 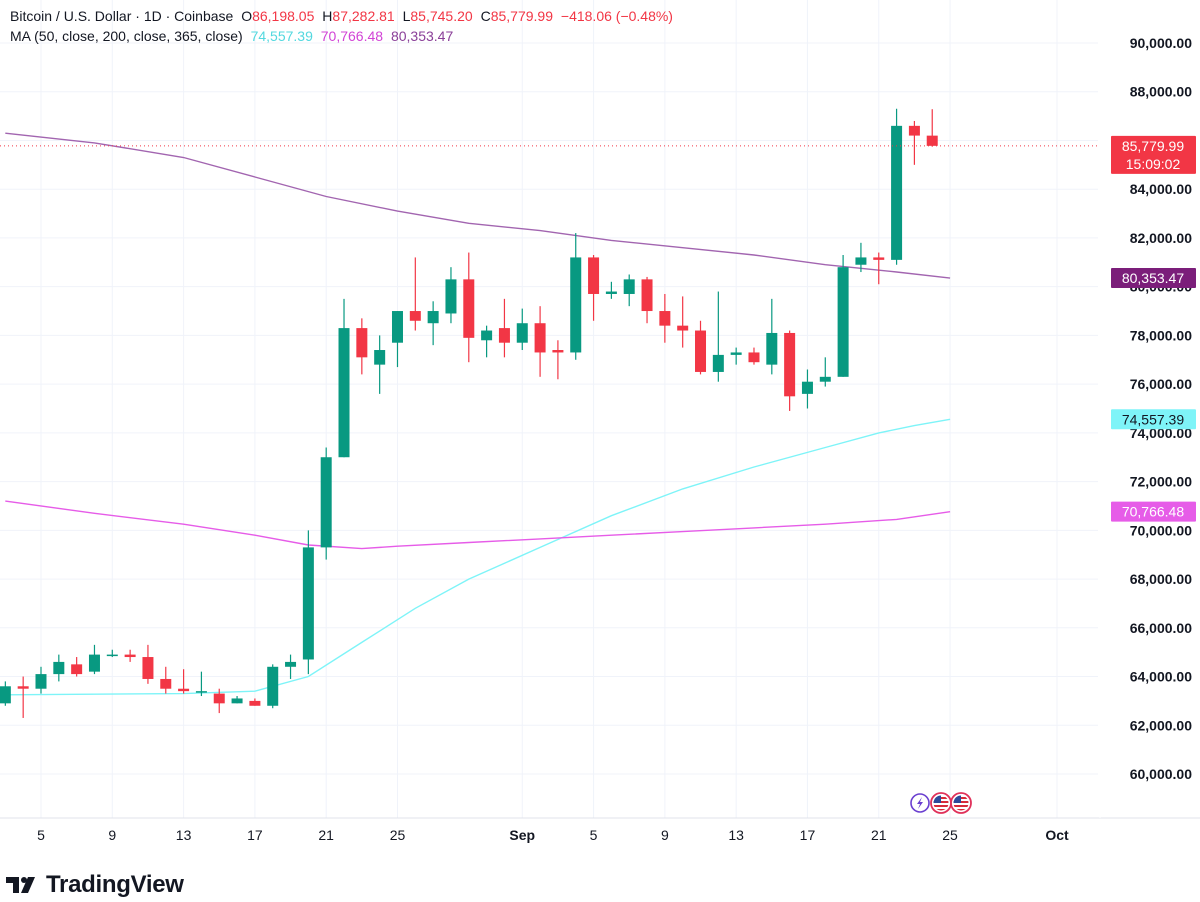 What do you see at coordinates (281, 36) in the screenshot?
I see `ma50-value: 74,557.39` at bounding box center [281, 36].